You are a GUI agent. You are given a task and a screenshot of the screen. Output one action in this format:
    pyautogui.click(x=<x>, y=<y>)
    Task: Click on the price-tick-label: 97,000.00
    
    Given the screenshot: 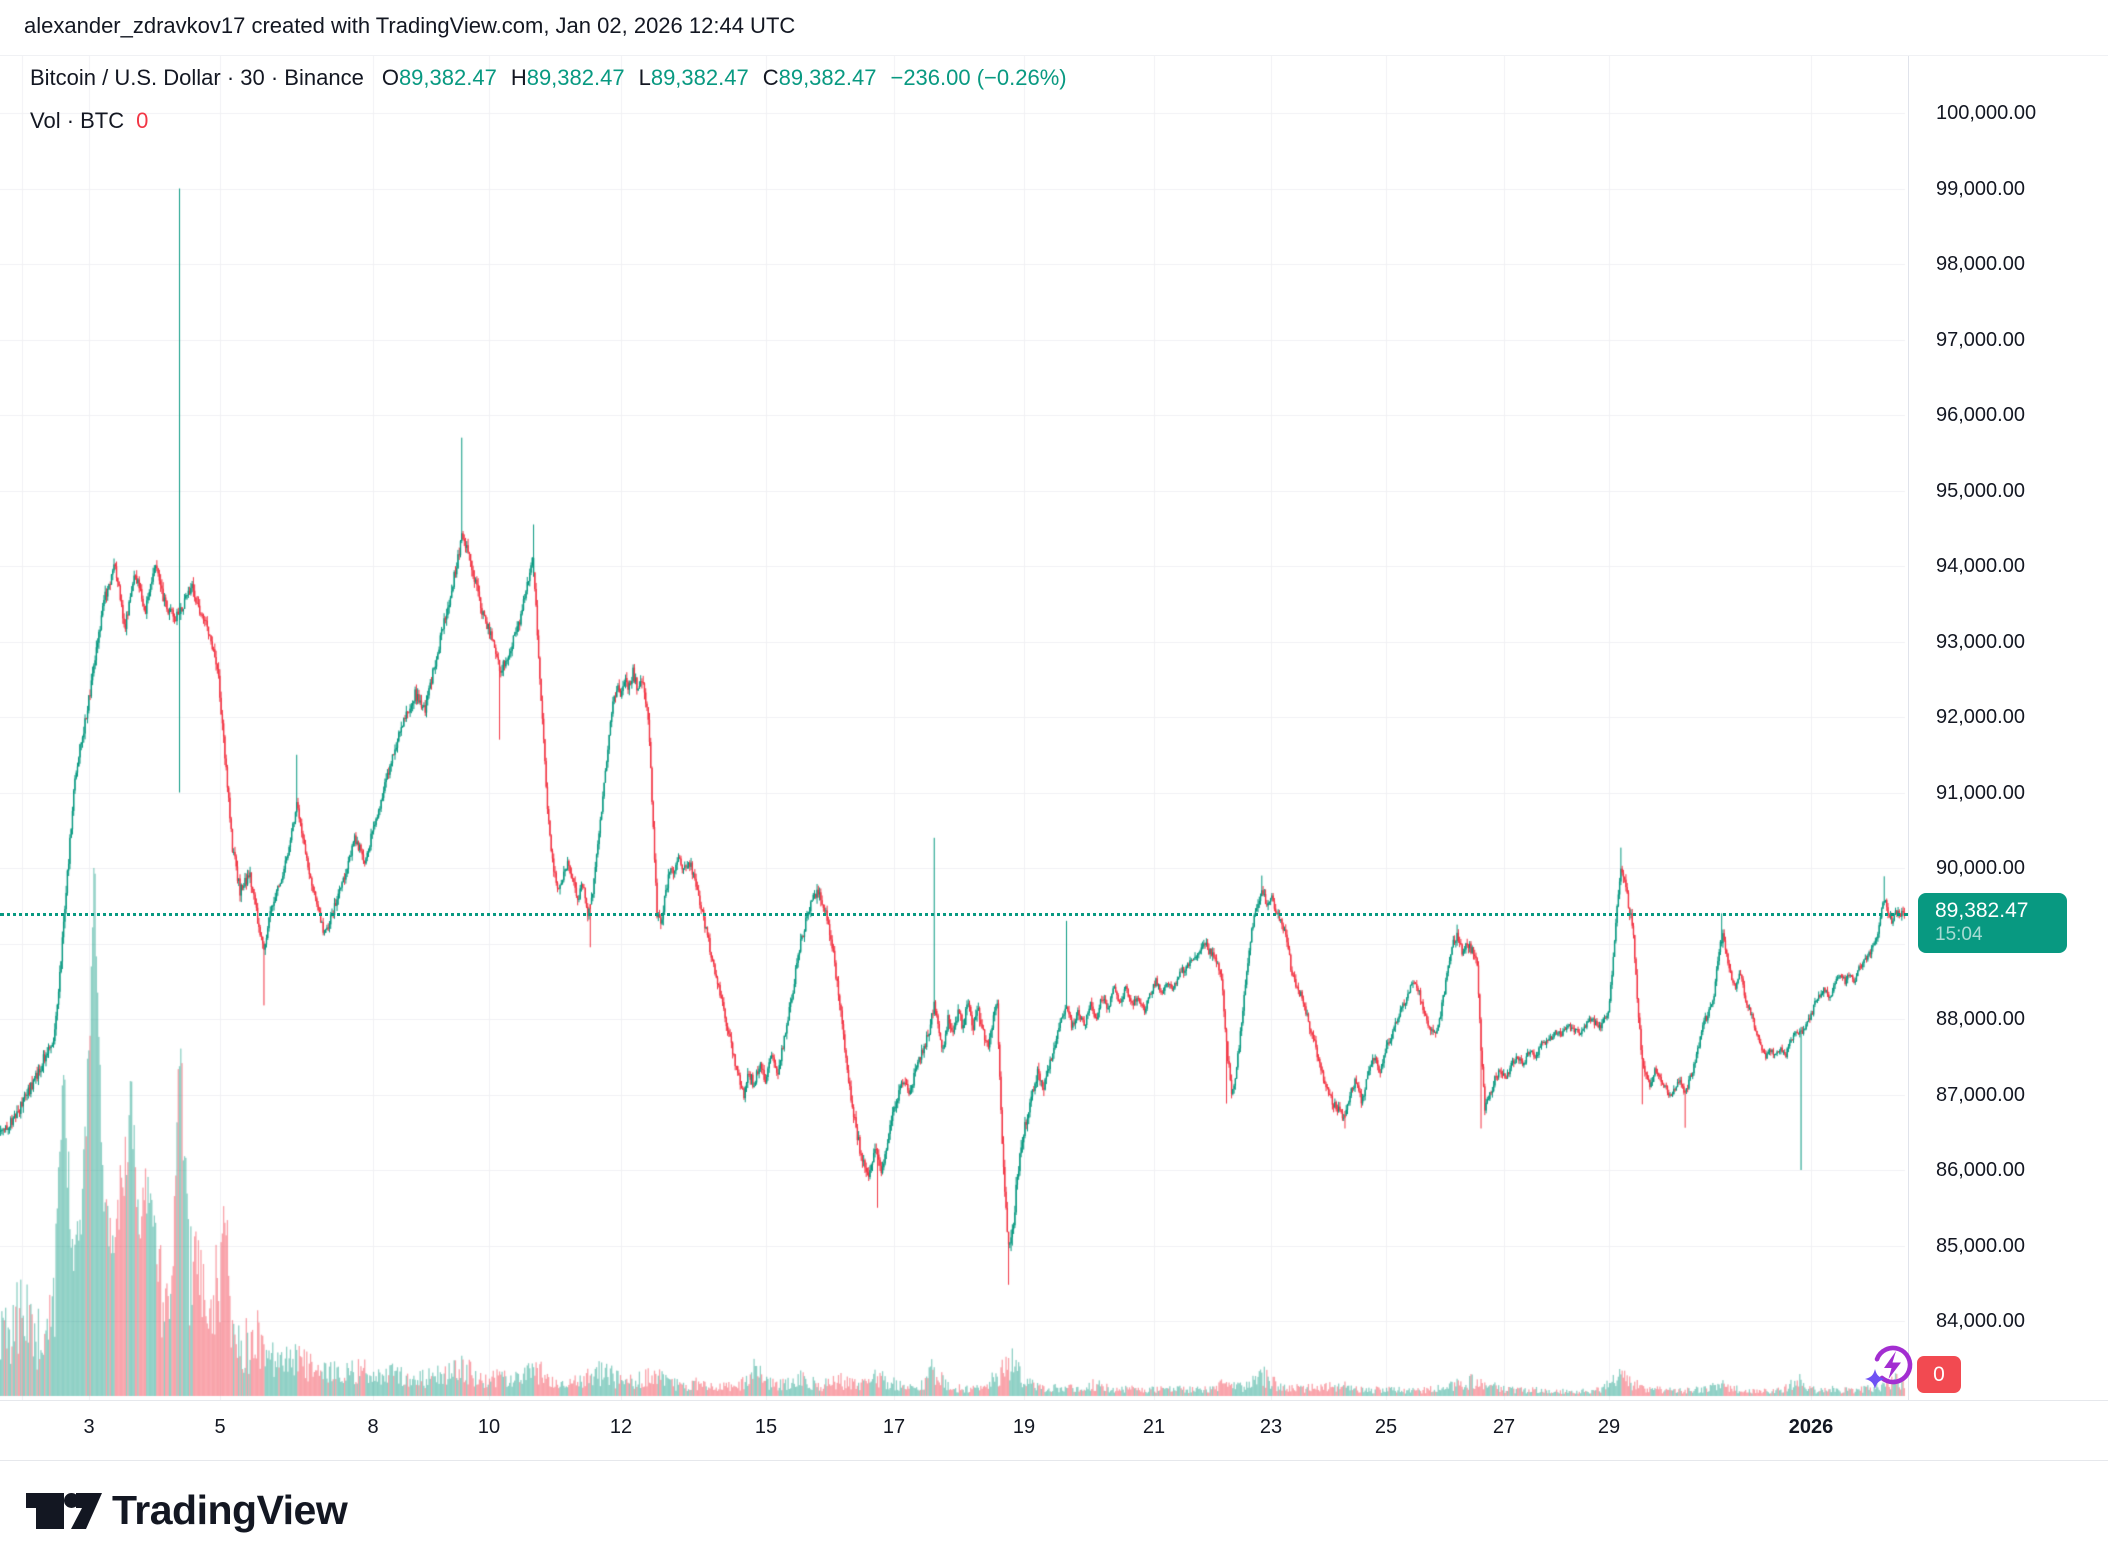 What is the action you would take?
    pyautogui.click(x=1980, y=339)
    